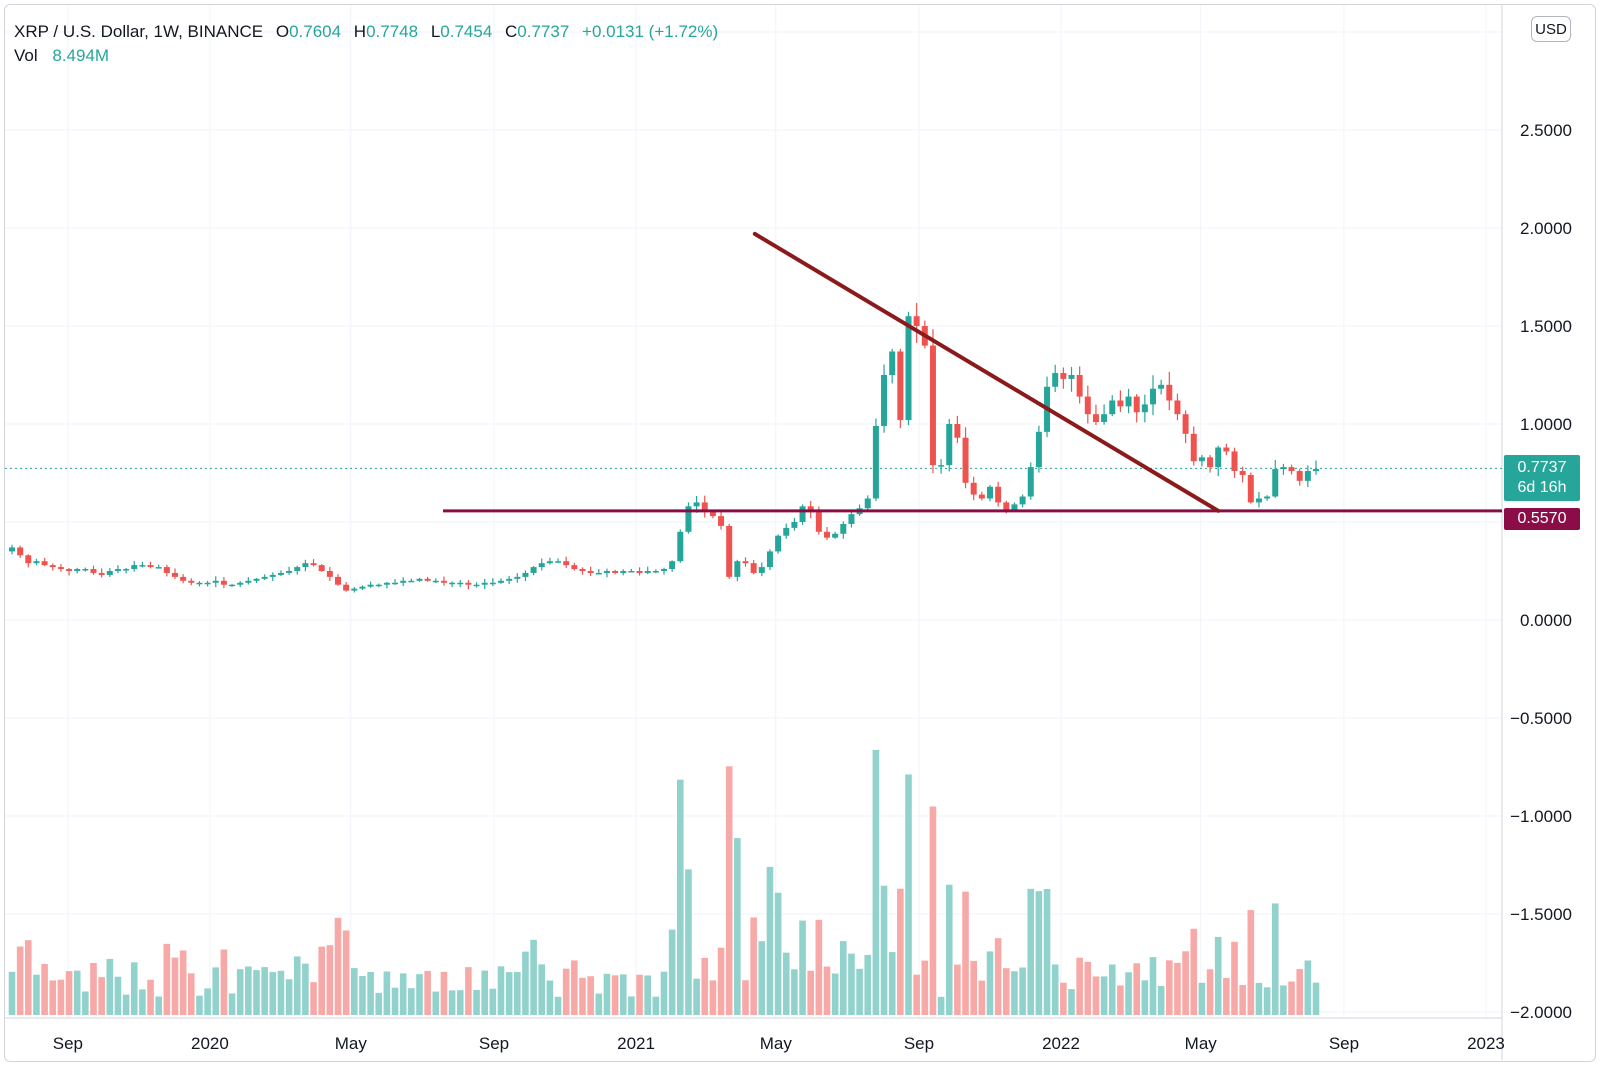 This screenshot has height=1066, width=1600. What do you see at coordinates (315, 31) in the screenshot?
I see `open-value: 0.7604` at bounding box center [315, 31].